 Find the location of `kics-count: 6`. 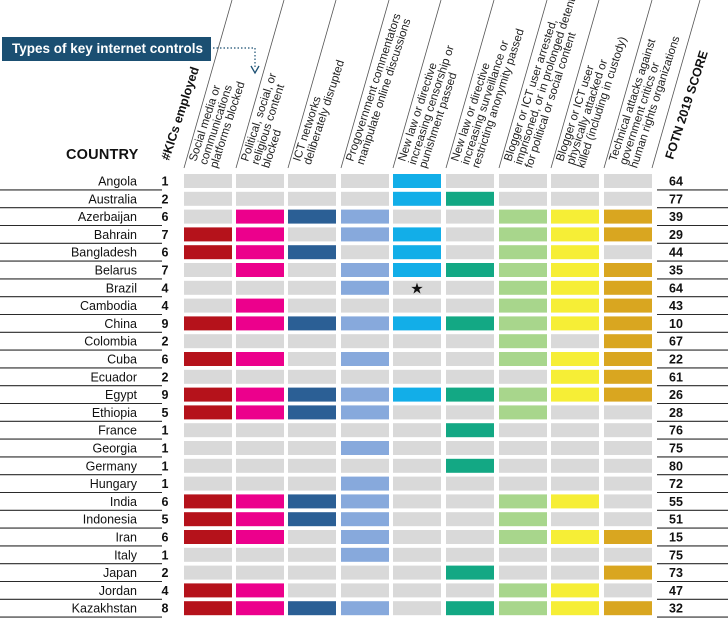

kics-count: 6 is located at coordinates (165, 360).